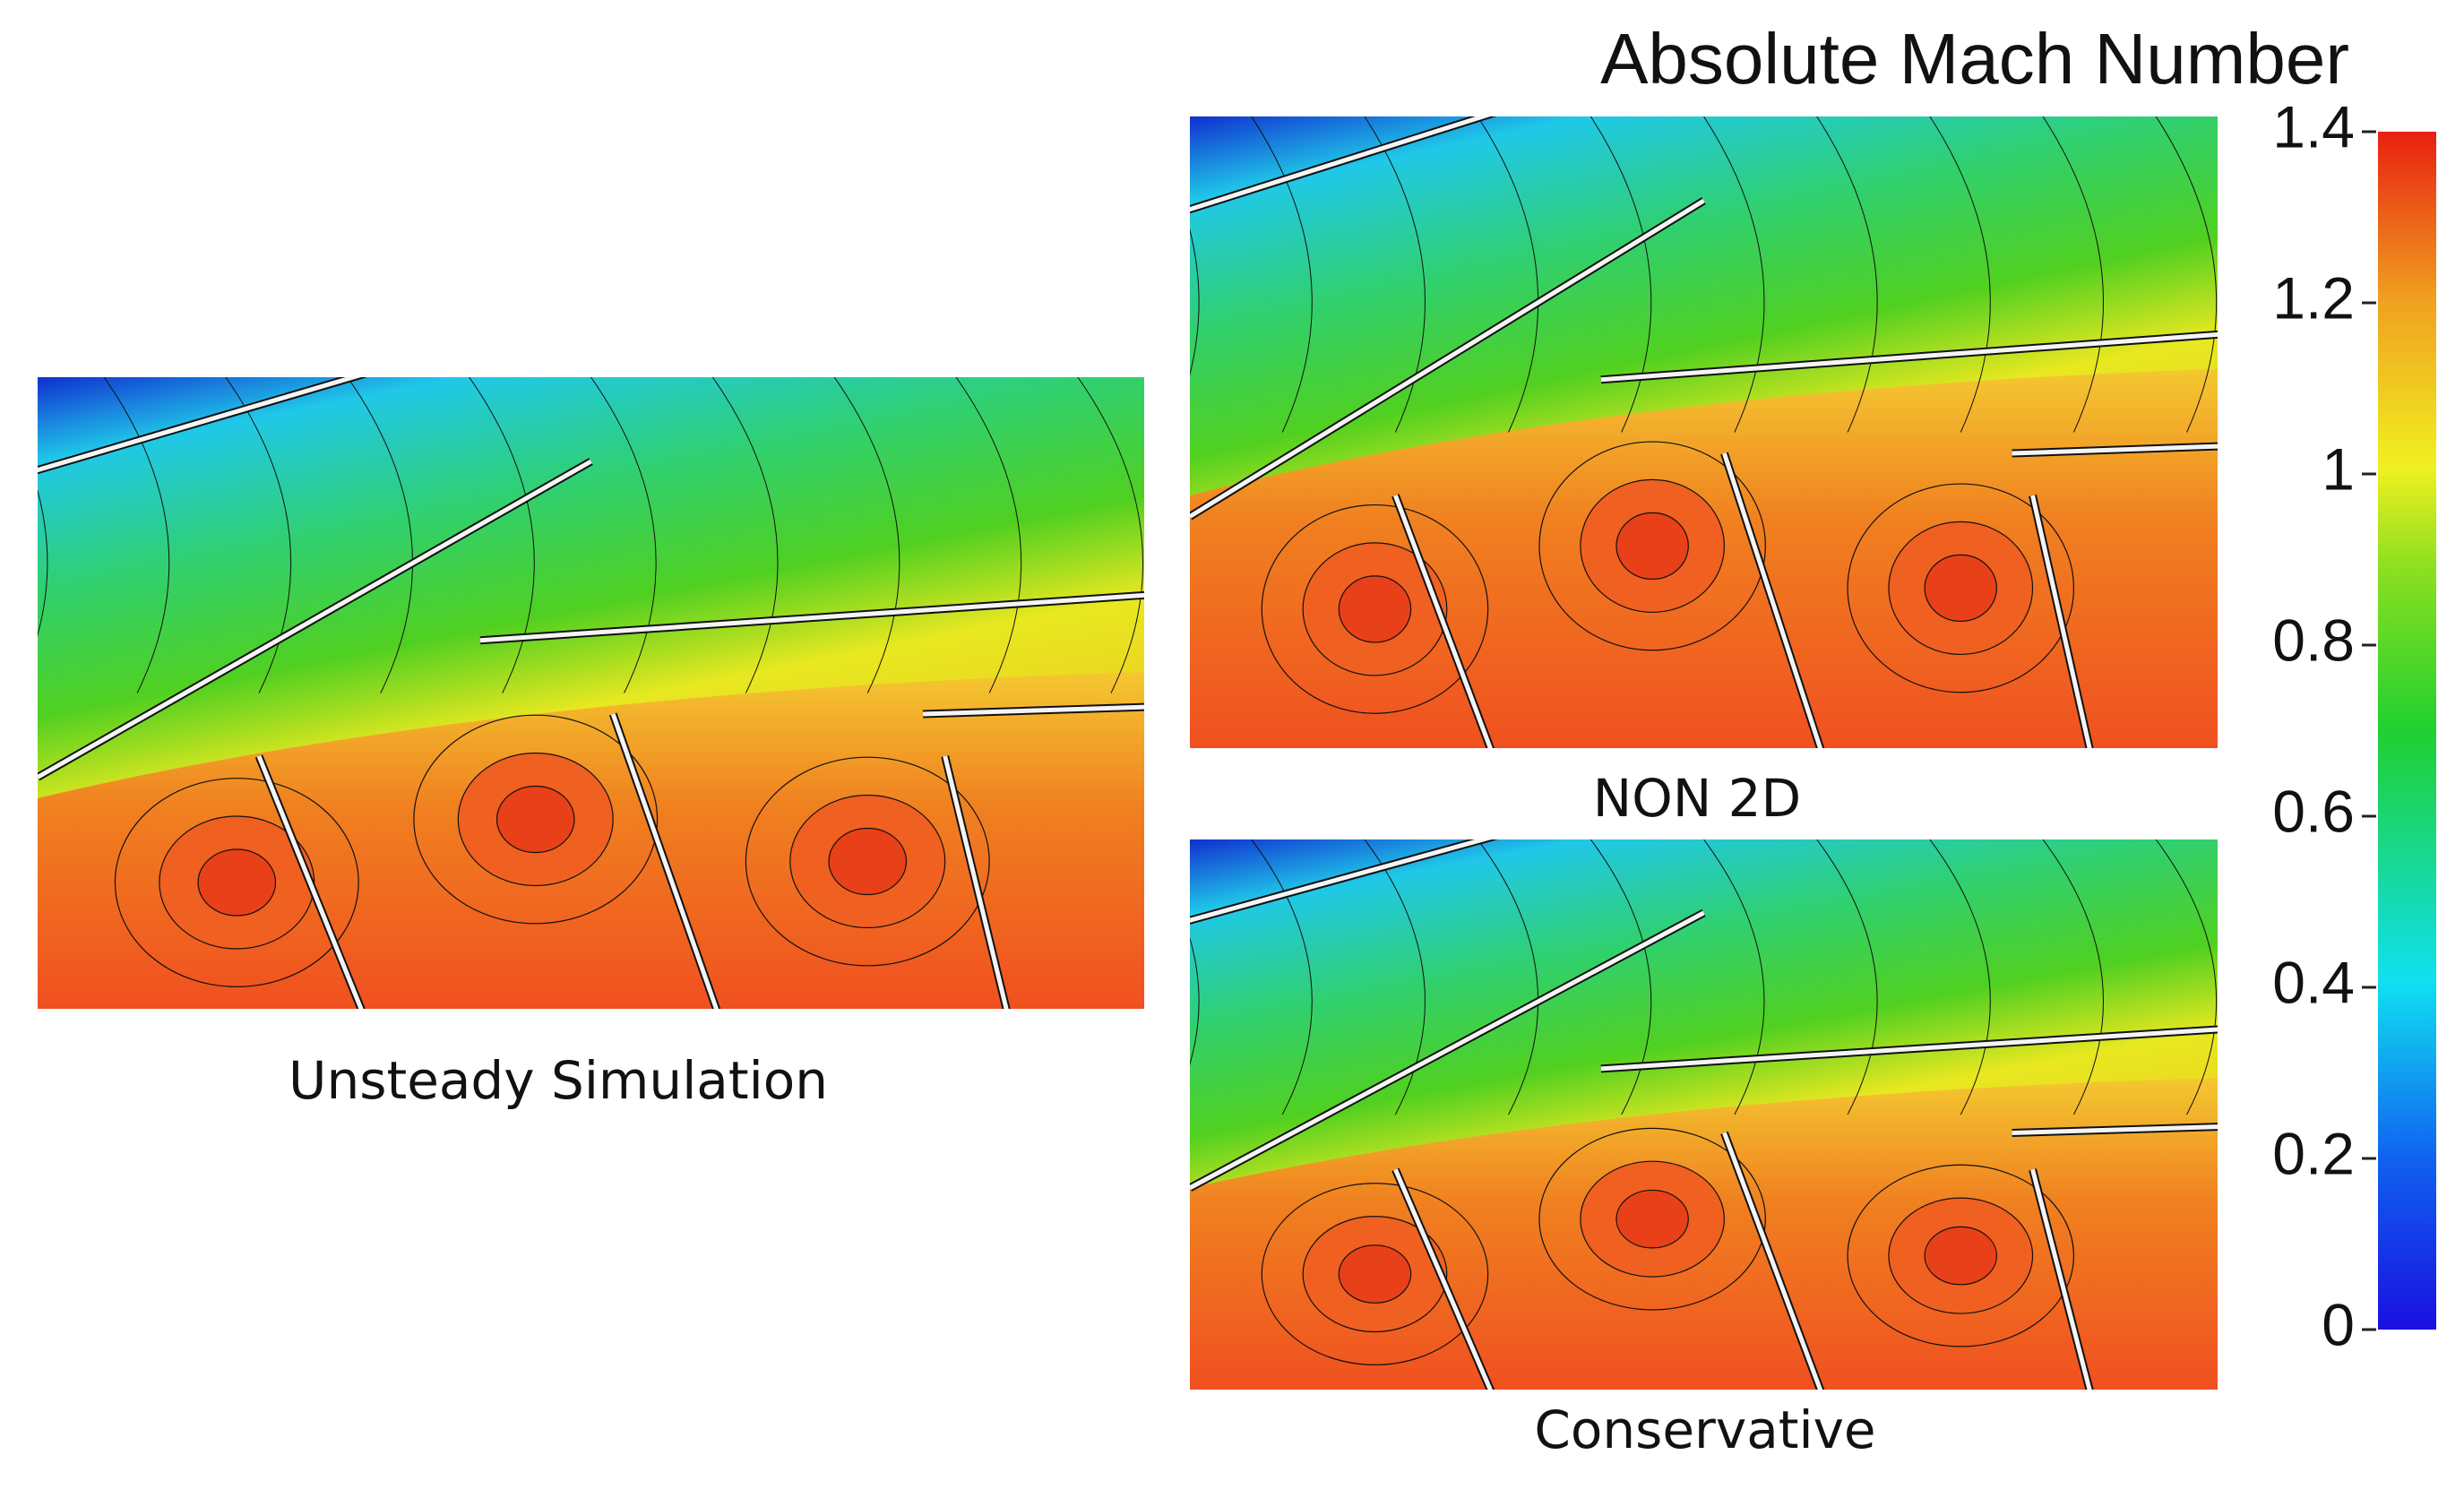 This screenshot has height=1498, width=2464. What do you see at coordinates (1974, 59) in the screenshot?
I see `colorbar-title: Absolute Mach Number` at bounding box center [1974, 59].